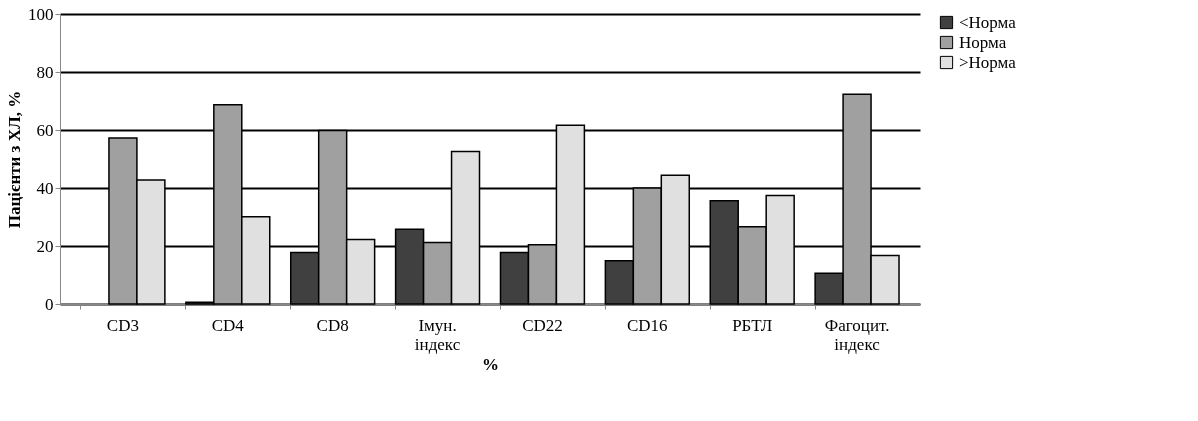 This screenshot has width=1198, height=421. Describe the element at coordinates (490, 364) in the screenshot. I see `x-axis-title: %` at that location.